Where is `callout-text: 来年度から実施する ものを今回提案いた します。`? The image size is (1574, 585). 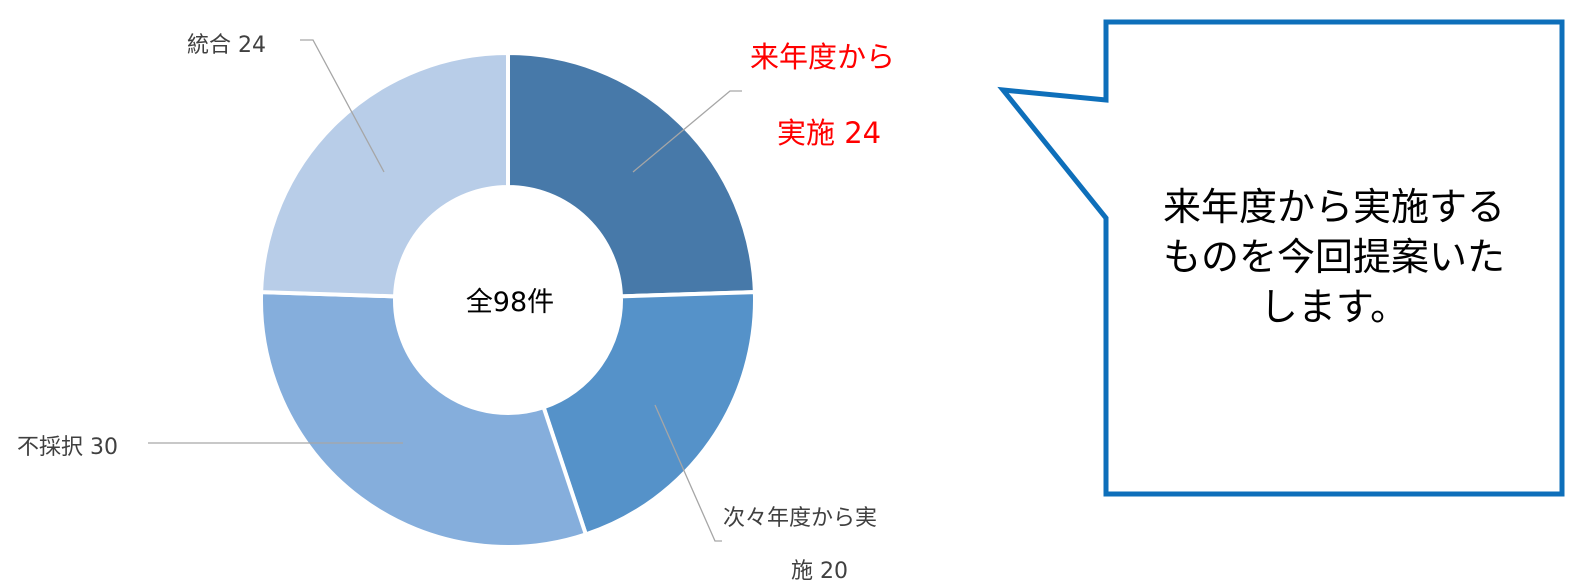
callout-text: 来年度から実施する ものを今回提案いた します。 is located at coordinates (1334, 257).